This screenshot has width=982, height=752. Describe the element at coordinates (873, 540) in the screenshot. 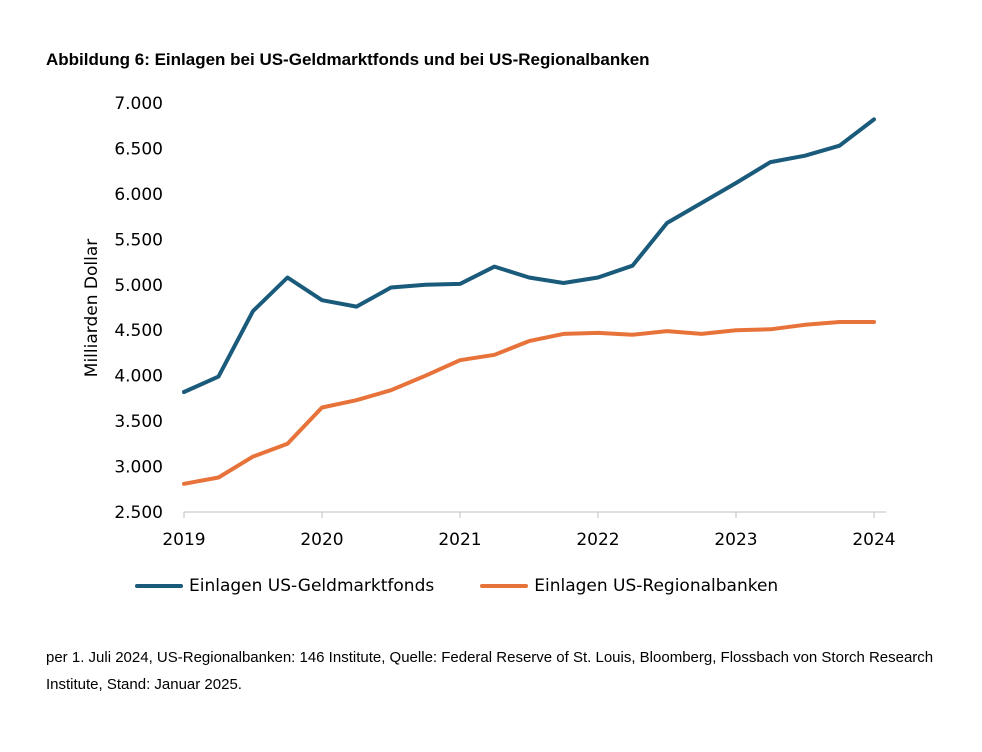

I see `x-tick-label: 2024` at that location.